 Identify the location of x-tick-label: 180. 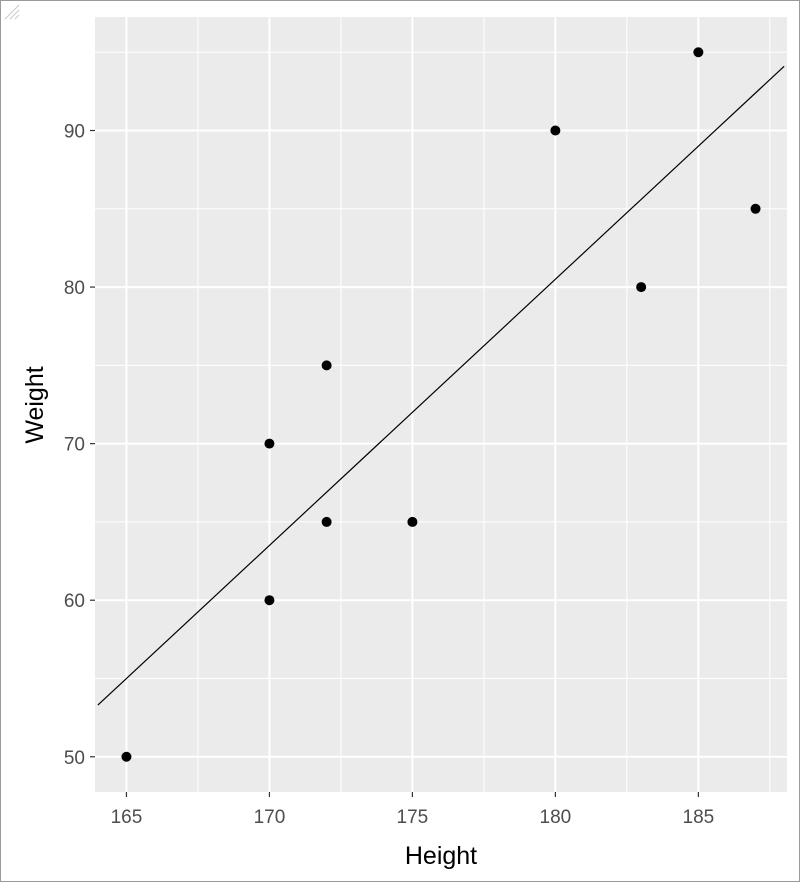
(556, 817).